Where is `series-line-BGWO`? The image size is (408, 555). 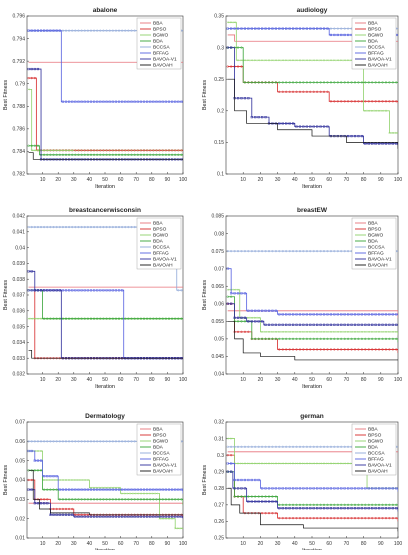 series-line-BGWO is located at coordinates (51, 119).